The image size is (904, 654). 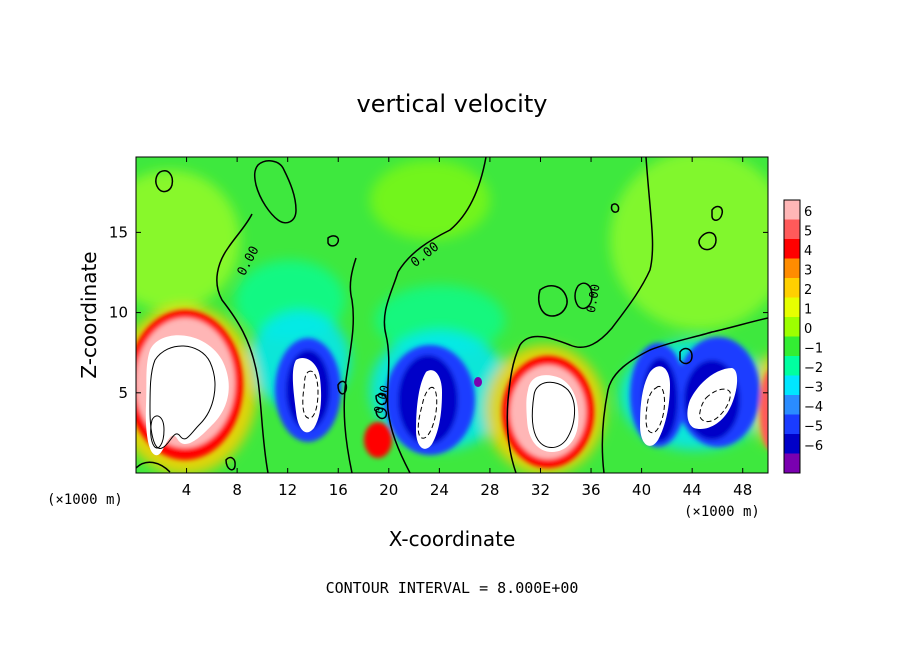 What do you see at coordinates (808, 251) in the screenshot?
I see `colorbar-tick-label: 4` at bounding box center [808, 251].